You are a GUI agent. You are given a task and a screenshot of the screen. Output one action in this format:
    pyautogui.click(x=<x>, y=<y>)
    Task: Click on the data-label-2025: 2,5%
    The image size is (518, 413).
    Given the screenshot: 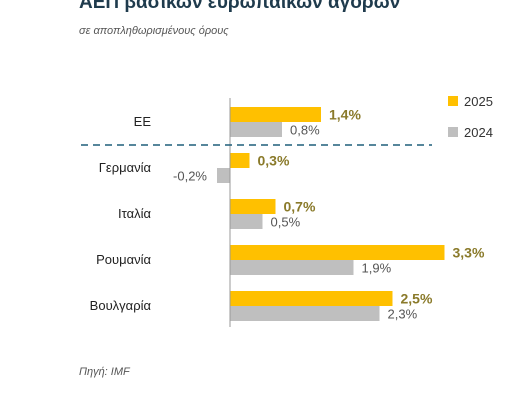 What is the action you would take?
    pyautogui.click(x=417, y=299)
    